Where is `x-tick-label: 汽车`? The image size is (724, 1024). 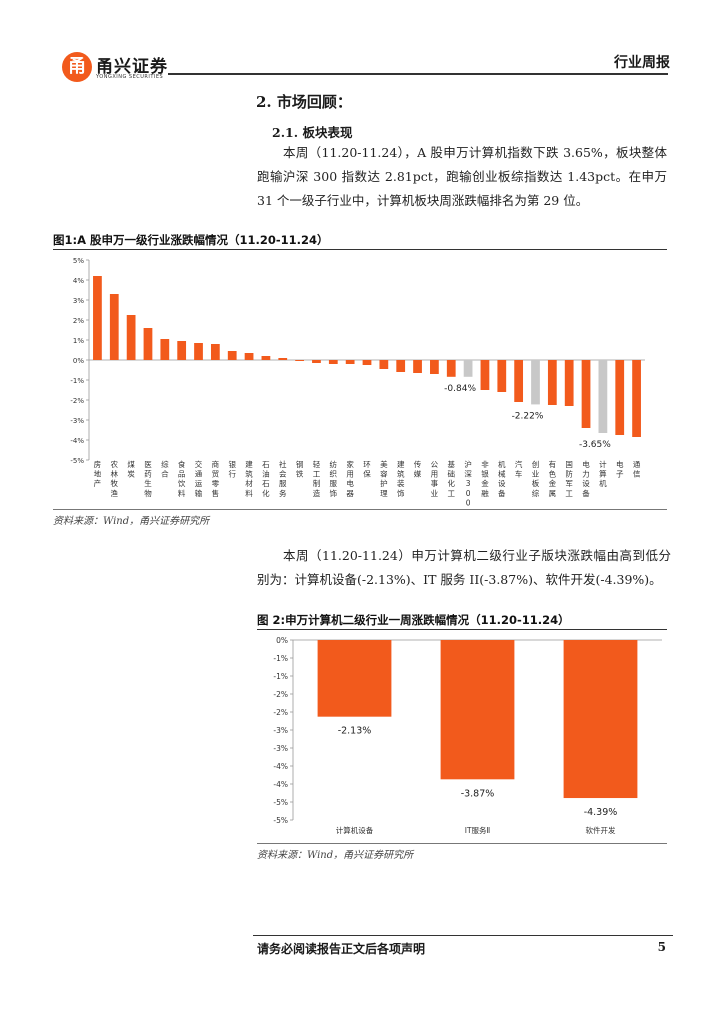
x-tick-label: 汽车 is located at coordinates (519, 469).